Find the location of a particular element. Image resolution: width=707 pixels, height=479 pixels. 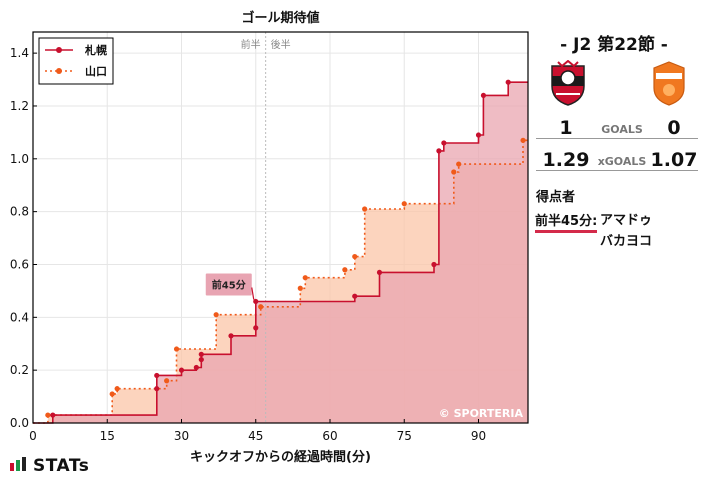

legend-entry-home-label: 札幌 is located at coordinates (95, 50).